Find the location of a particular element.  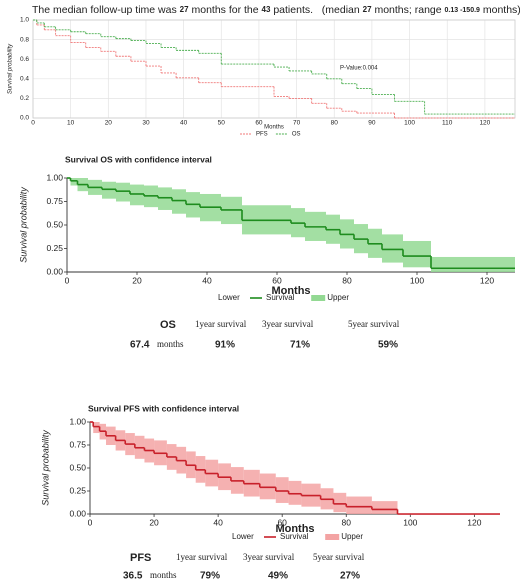

rate-value: 79% is located at coordinates (210, 576).